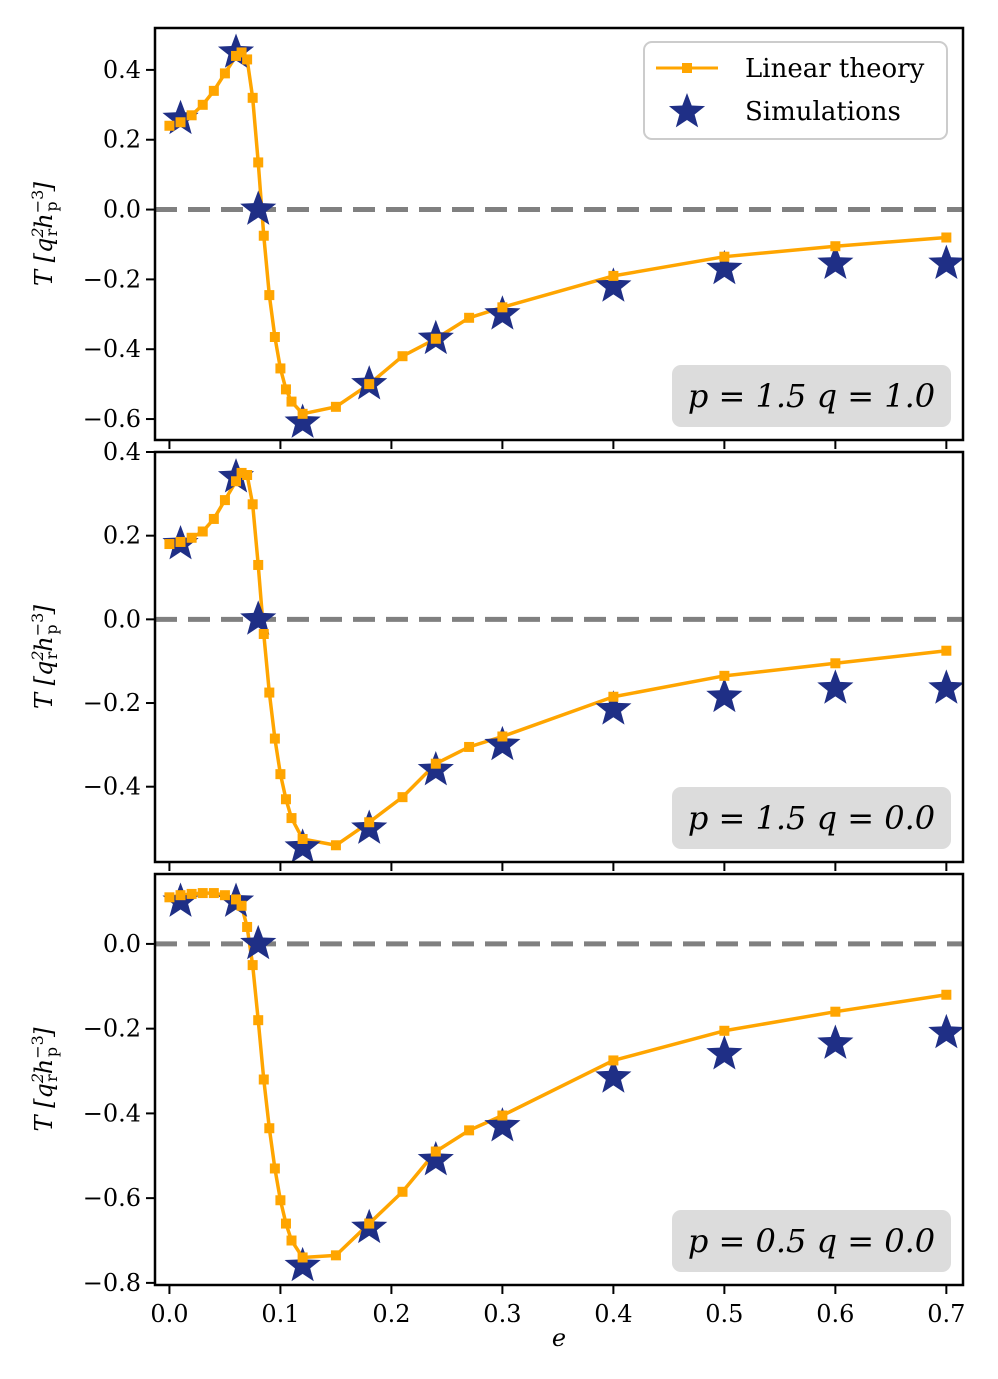 This screenshot has height=1379, width=998. I want to click on parameter-label: p = 0.5 q = 0.0, so click(811, 1241).